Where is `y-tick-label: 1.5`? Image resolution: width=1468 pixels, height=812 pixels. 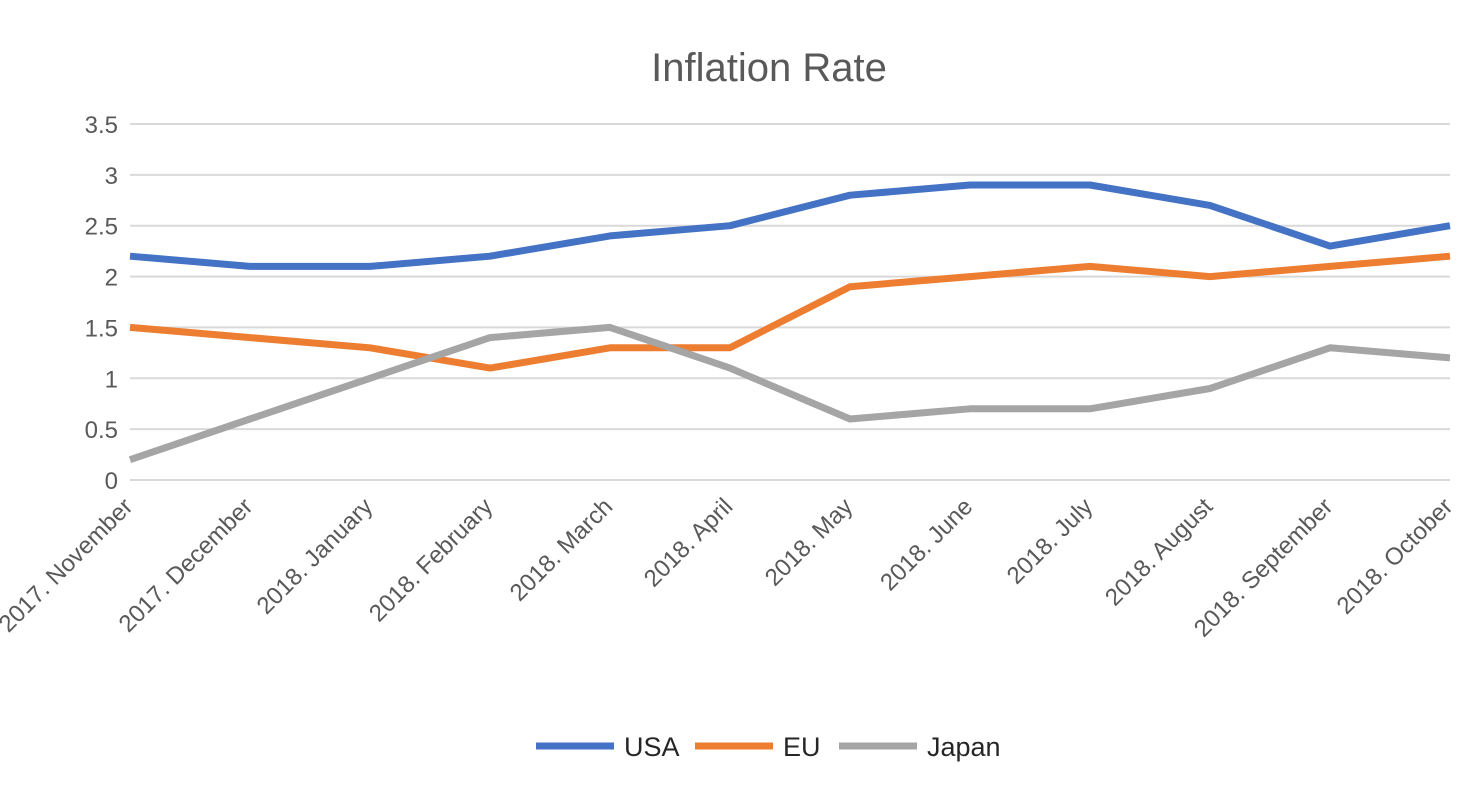
y-tick-label: 1.5 is located at coordinates (101, 328).